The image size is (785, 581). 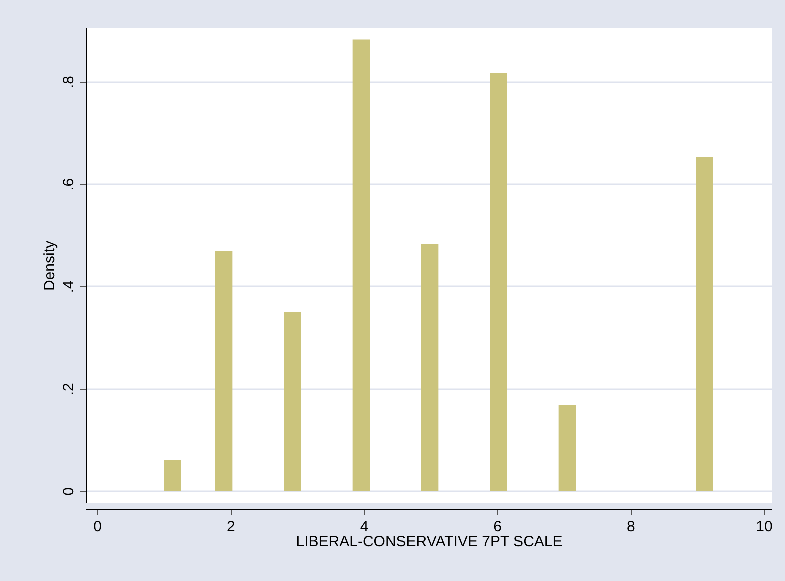 I want to click on y-tick-label: .6, so click(x=69, y=184).